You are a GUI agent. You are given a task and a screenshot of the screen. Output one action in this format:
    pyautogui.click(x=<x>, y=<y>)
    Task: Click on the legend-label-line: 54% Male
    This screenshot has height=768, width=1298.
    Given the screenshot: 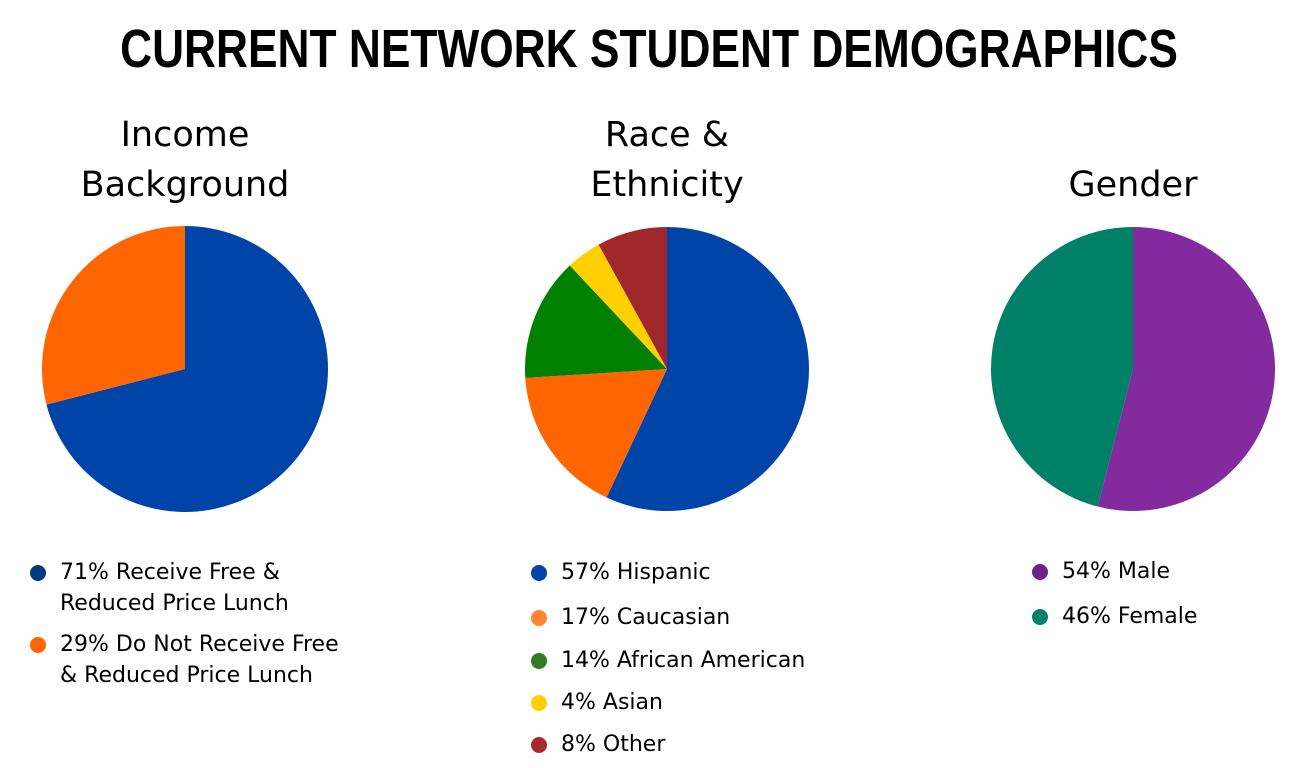 What is the action you would take?
    pyautogui.click(x=1116, y=571)
    